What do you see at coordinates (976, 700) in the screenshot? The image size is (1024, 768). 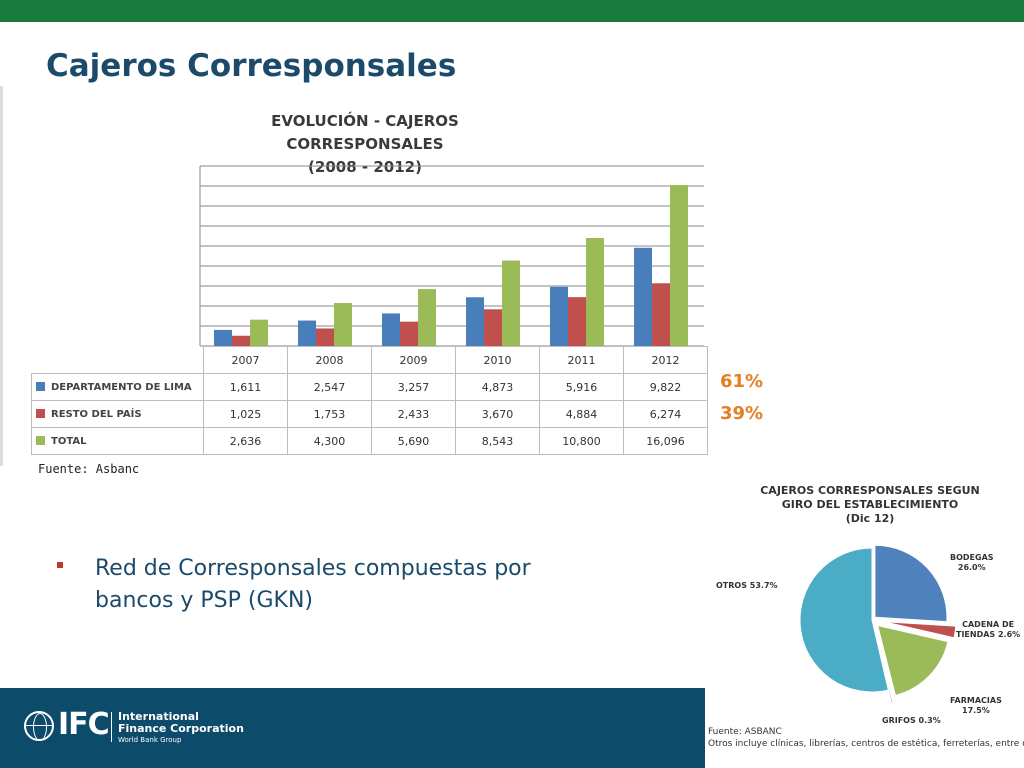 I see `pie-label-line: FARMACIAS` at bounding box center [976, 700].